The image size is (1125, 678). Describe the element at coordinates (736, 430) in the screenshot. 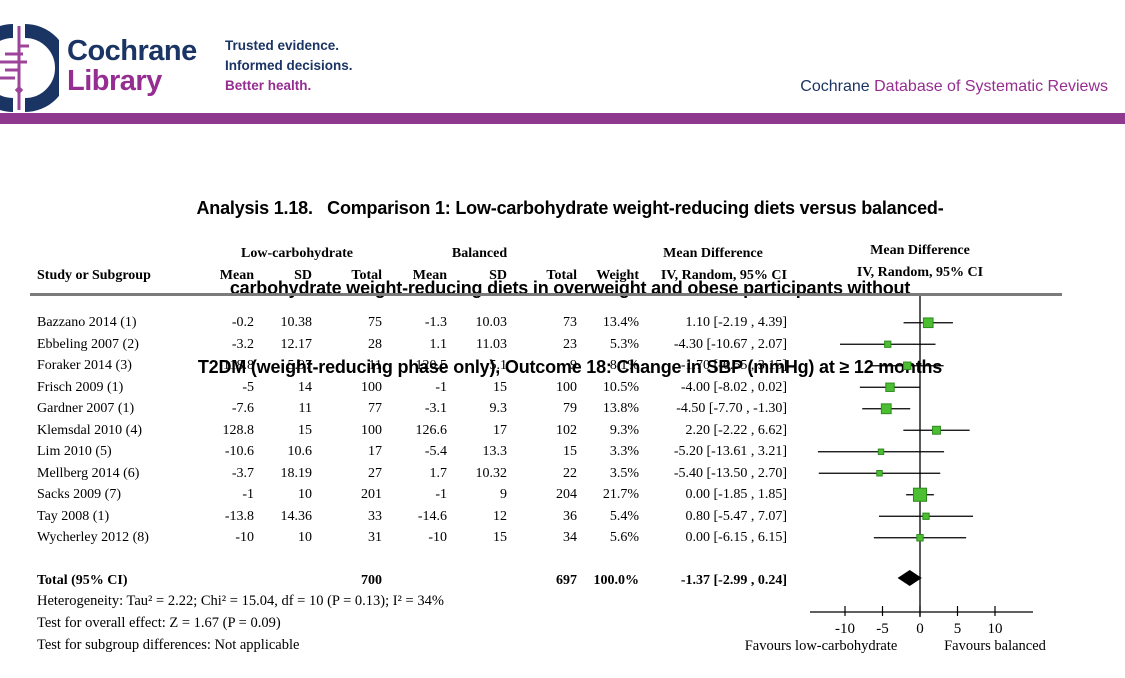

I see `cell-ci: 2.20 [-2.22 , 6.62]` at that location.